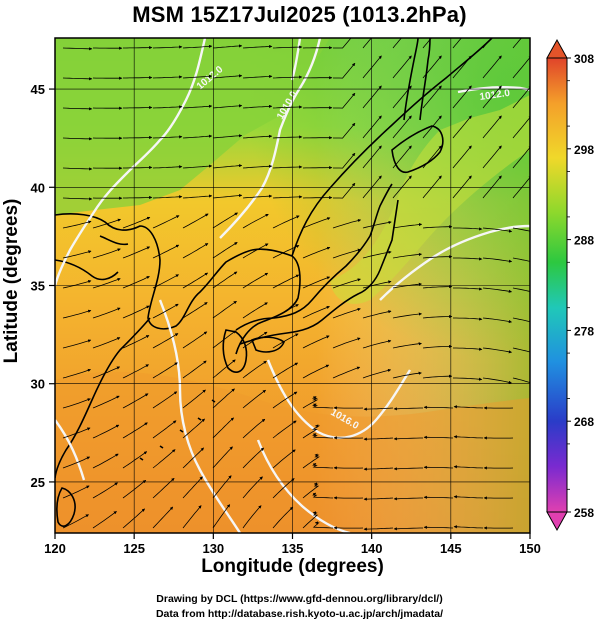  Describe the element at coordinates (55, 548) in the screenshot. I see `x-tick-label: 120` at that location.